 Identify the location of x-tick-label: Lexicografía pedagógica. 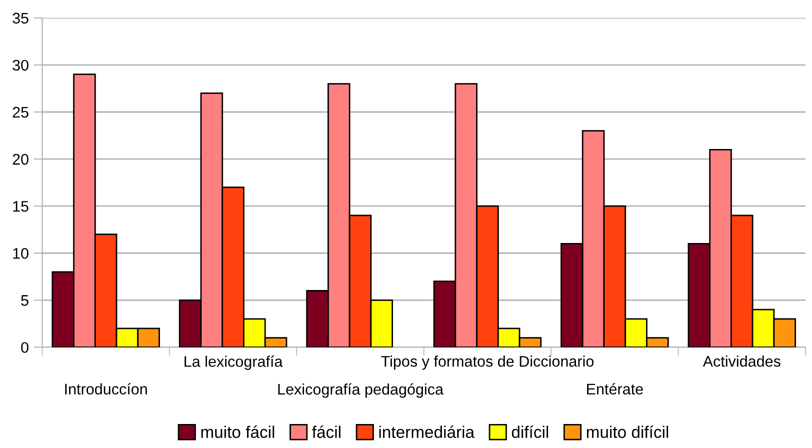
(361, 390).